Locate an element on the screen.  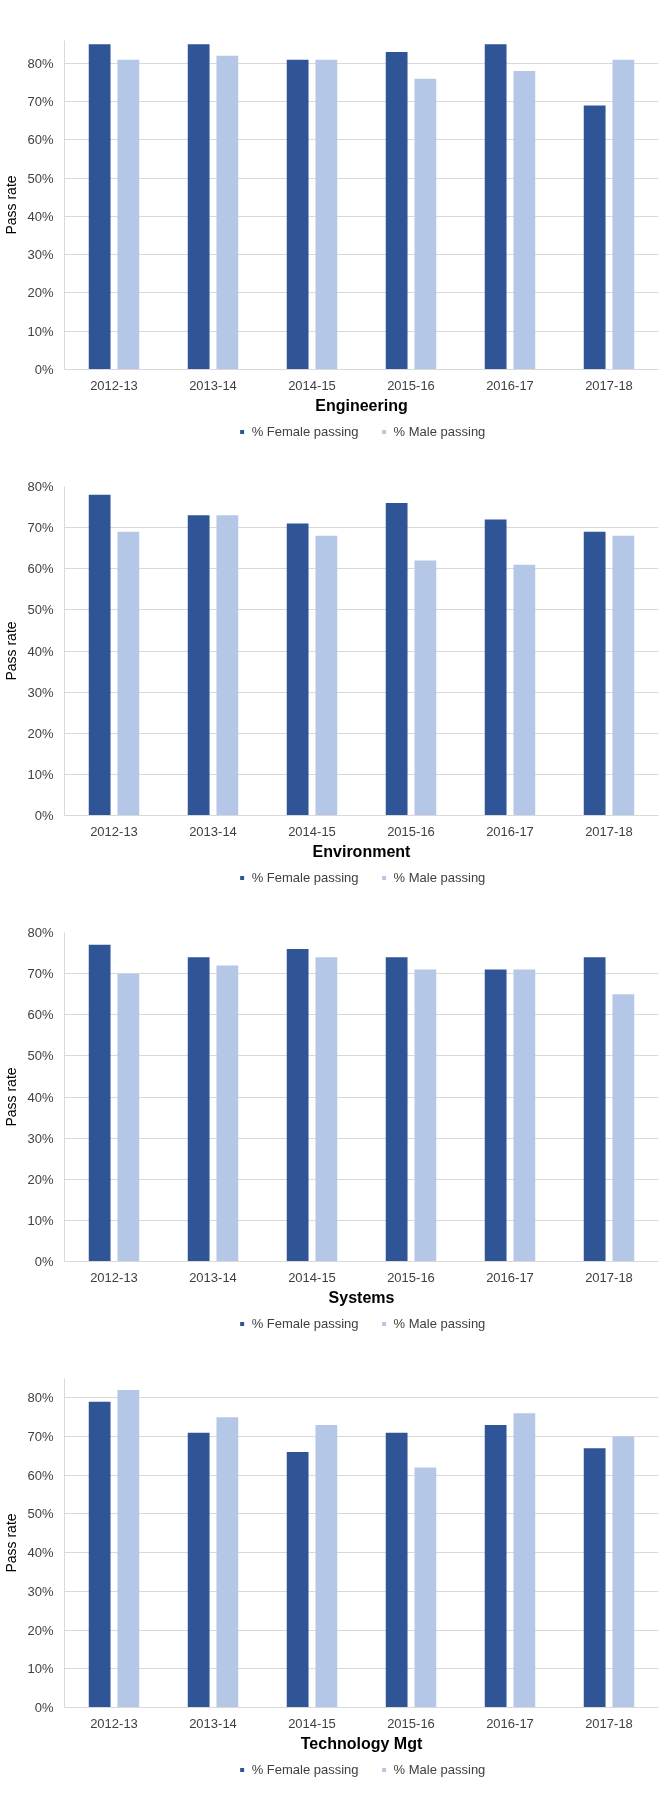
x-axis-title: Environment is located at coordinates (362, 851).